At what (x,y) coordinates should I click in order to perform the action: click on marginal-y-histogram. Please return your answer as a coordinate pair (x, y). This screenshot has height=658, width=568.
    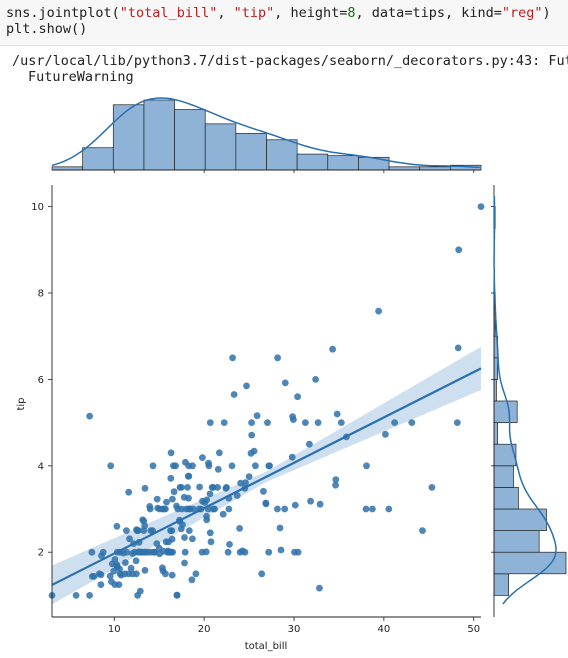
    Looking at the image, I should click on (529, 401).